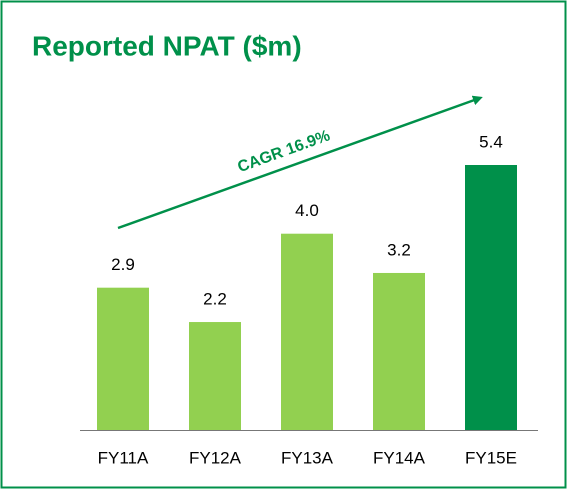 The image size is (567, 489). What do you see at coordinates (123, 457) in the screenshot?
I see `x-tick-label: FY11A` at bounding box center [123, 457].